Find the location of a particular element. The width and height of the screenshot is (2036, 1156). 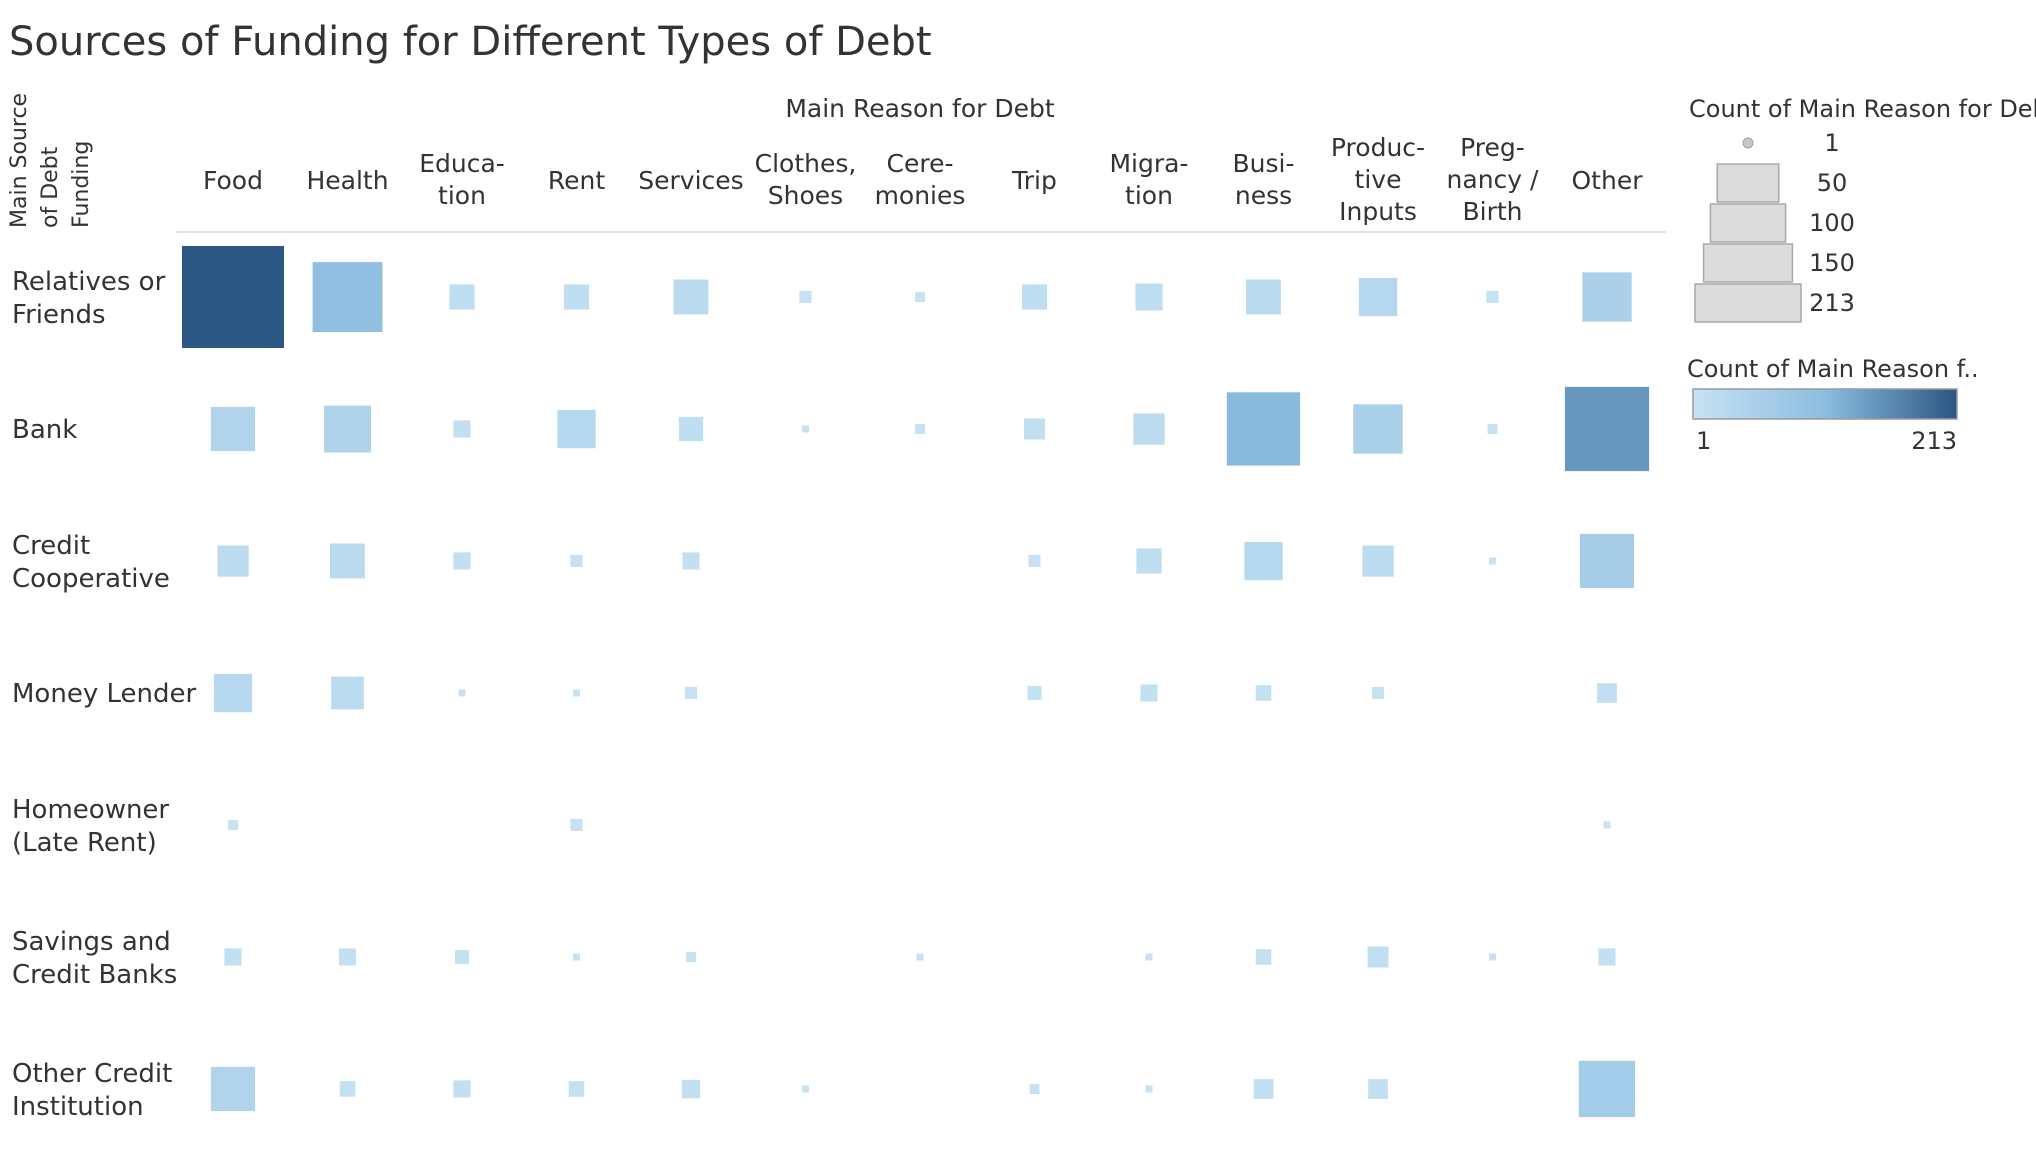

column-header-label: tive is located at coordinates (1378, 179).